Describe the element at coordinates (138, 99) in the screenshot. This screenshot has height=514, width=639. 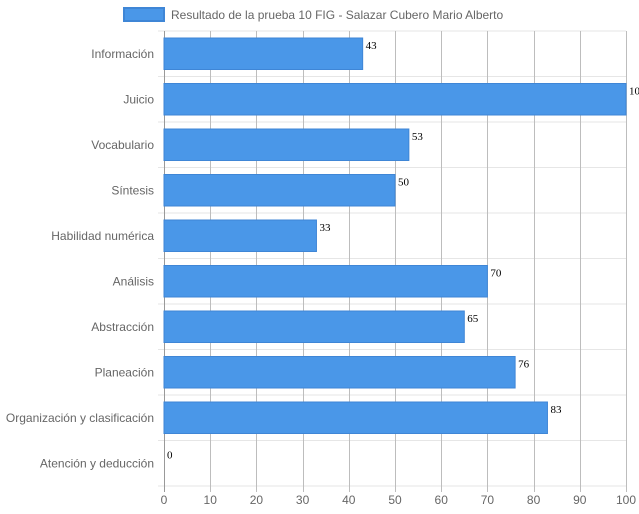
I see `category-label: Juicio` at that location.